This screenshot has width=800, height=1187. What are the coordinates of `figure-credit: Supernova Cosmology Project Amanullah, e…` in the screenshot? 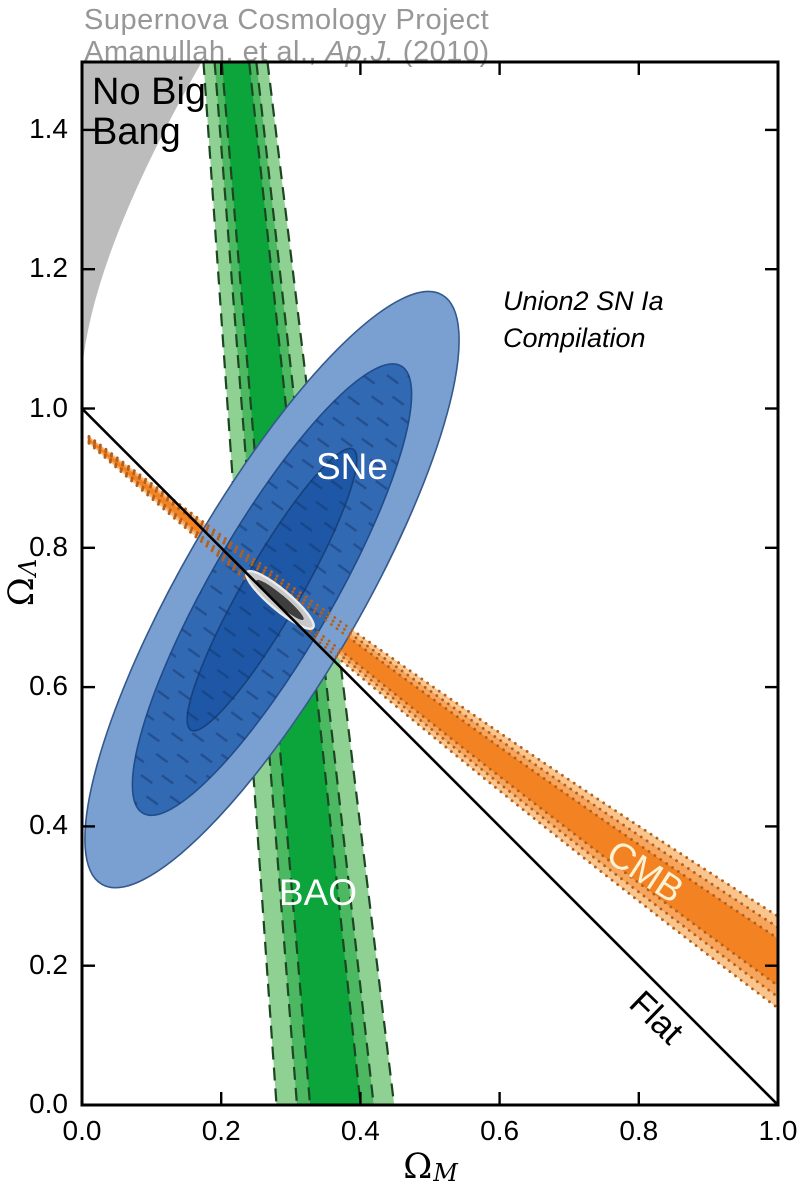 It's located at (287, 36).